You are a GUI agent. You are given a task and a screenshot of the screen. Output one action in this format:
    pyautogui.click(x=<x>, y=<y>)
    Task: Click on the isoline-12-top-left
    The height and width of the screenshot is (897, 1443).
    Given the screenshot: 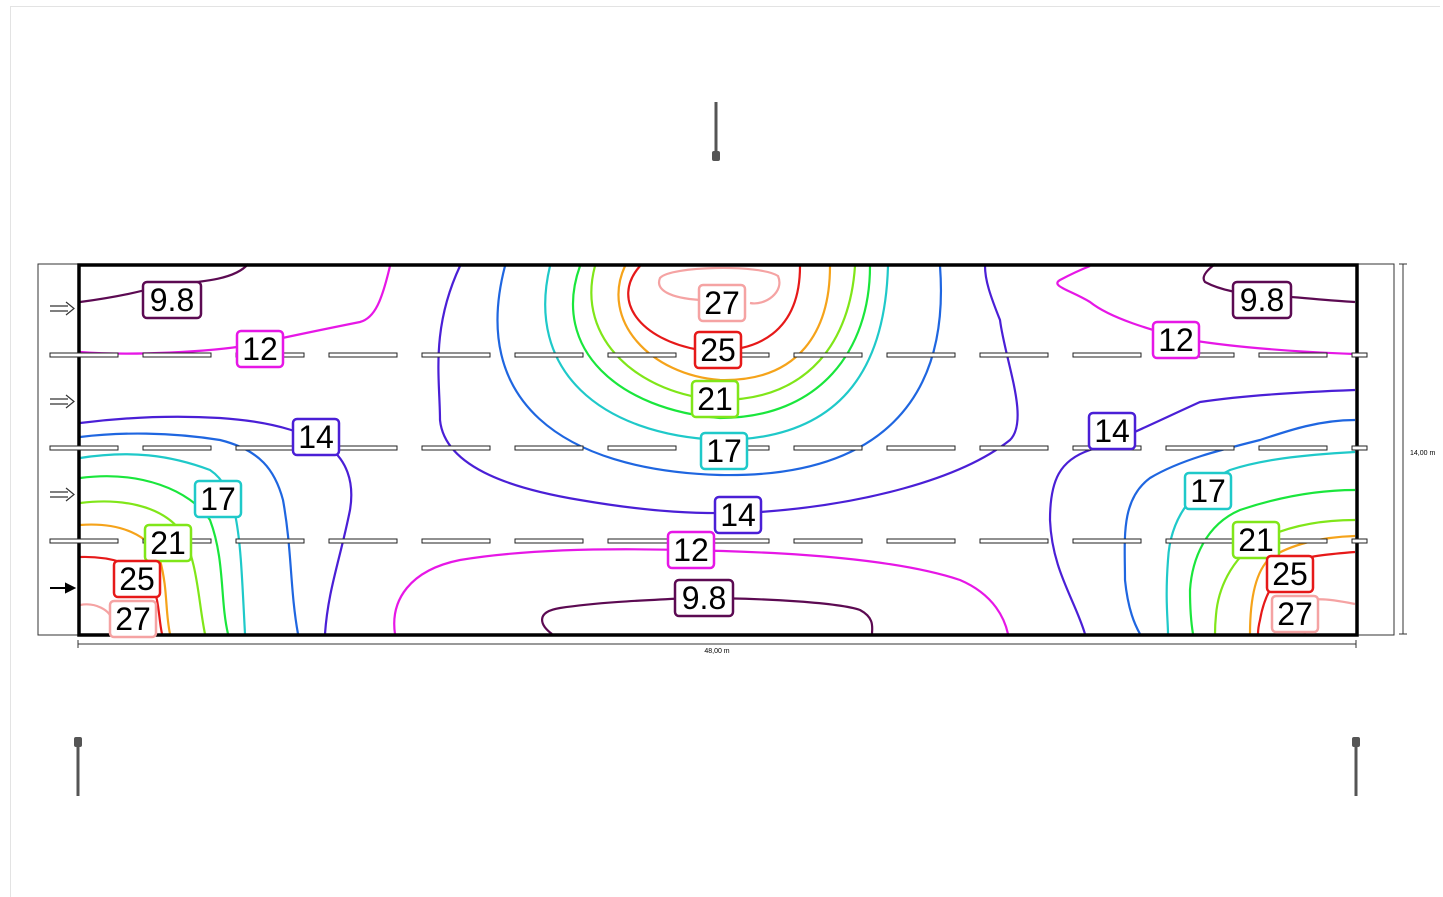 What is the action you would take?
    pyautogui.click(x=235, y=310)
    